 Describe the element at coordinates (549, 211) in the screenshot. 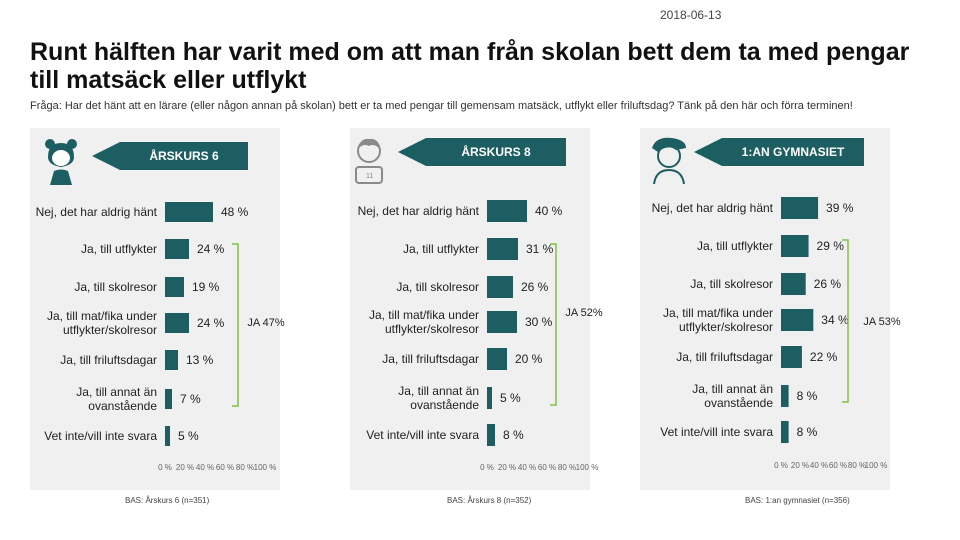

I see `data-label: 40 %` at that location.